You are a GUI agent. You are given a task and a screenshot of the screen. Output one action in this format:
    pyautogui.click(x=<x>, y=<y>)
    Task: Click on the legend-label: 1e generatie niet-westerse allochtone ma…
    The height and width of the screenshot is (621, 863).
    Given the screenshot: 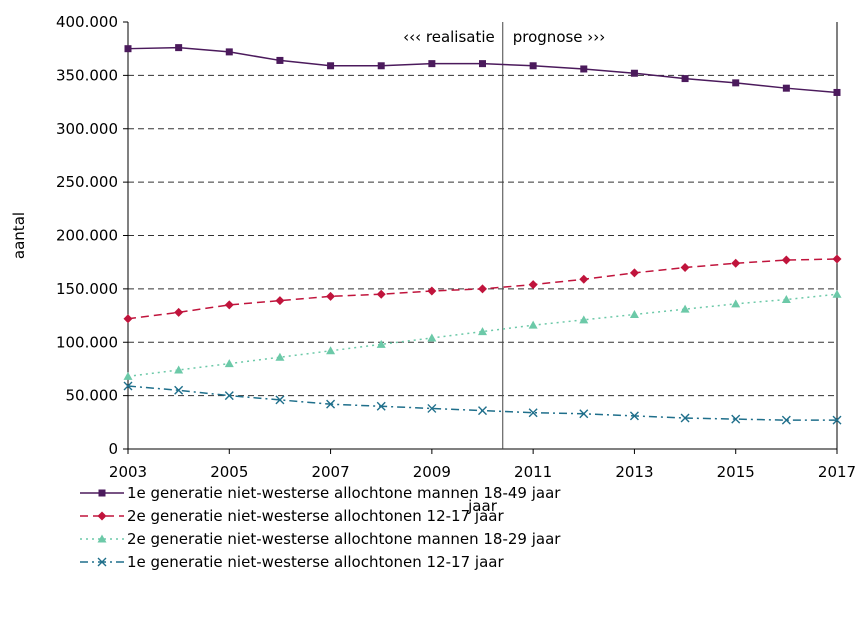 What is the action you would take?
    pyautogui.click(x=344, y=493)
    